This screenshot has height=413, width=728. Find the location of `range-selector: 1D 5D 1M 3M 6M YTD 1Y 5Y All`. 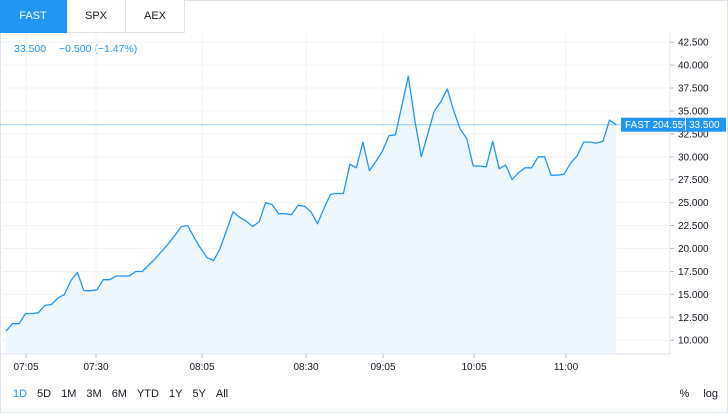

range-selector: 1D 5D 1M 3M 6M YTD 1Y 5Y All is located at coordinates (120, 394).